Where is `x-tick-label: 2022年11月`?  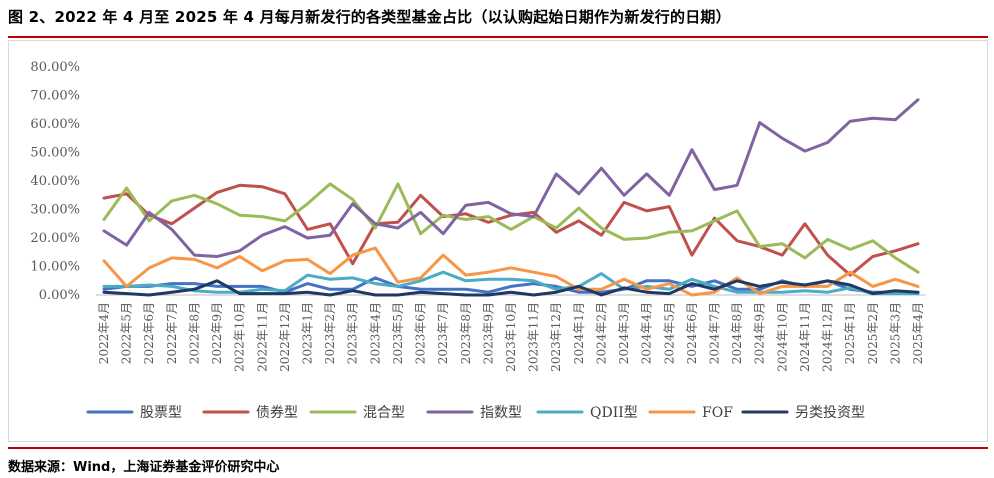 x-tick-label: 2022年11月 is located at coordinates (262, 337).